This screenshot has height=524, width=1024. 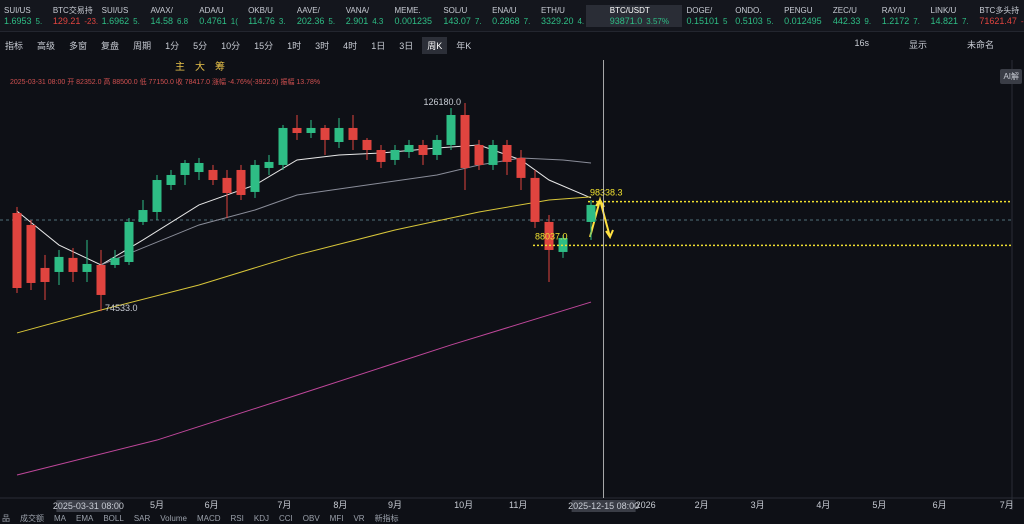 What do you see at coordinates (350, 45) in the screenshot?
I see `toolbar-button: 4时` at bounding box center [350, 45].